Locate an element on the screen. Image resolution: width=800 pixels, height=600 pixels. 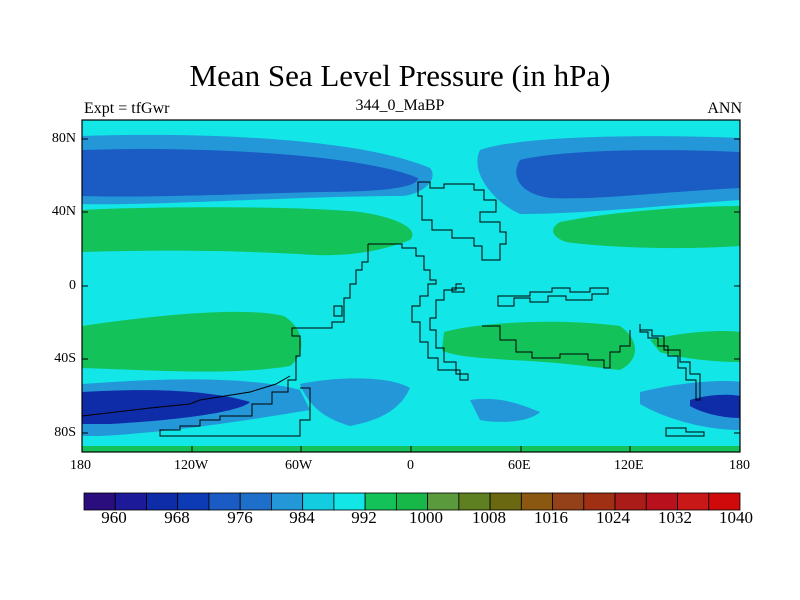
colorbar-label: 992 is located at coordinates (364, 517).